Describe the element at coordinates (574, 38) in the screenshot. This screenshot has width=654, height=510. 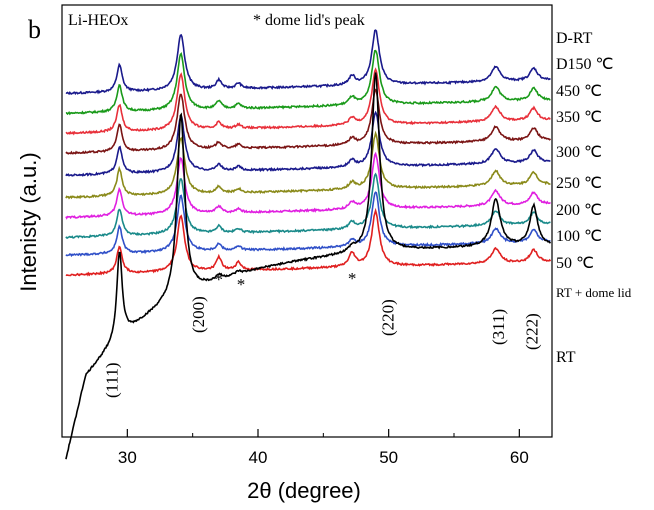
I see `series-label: D-RT` at that location.